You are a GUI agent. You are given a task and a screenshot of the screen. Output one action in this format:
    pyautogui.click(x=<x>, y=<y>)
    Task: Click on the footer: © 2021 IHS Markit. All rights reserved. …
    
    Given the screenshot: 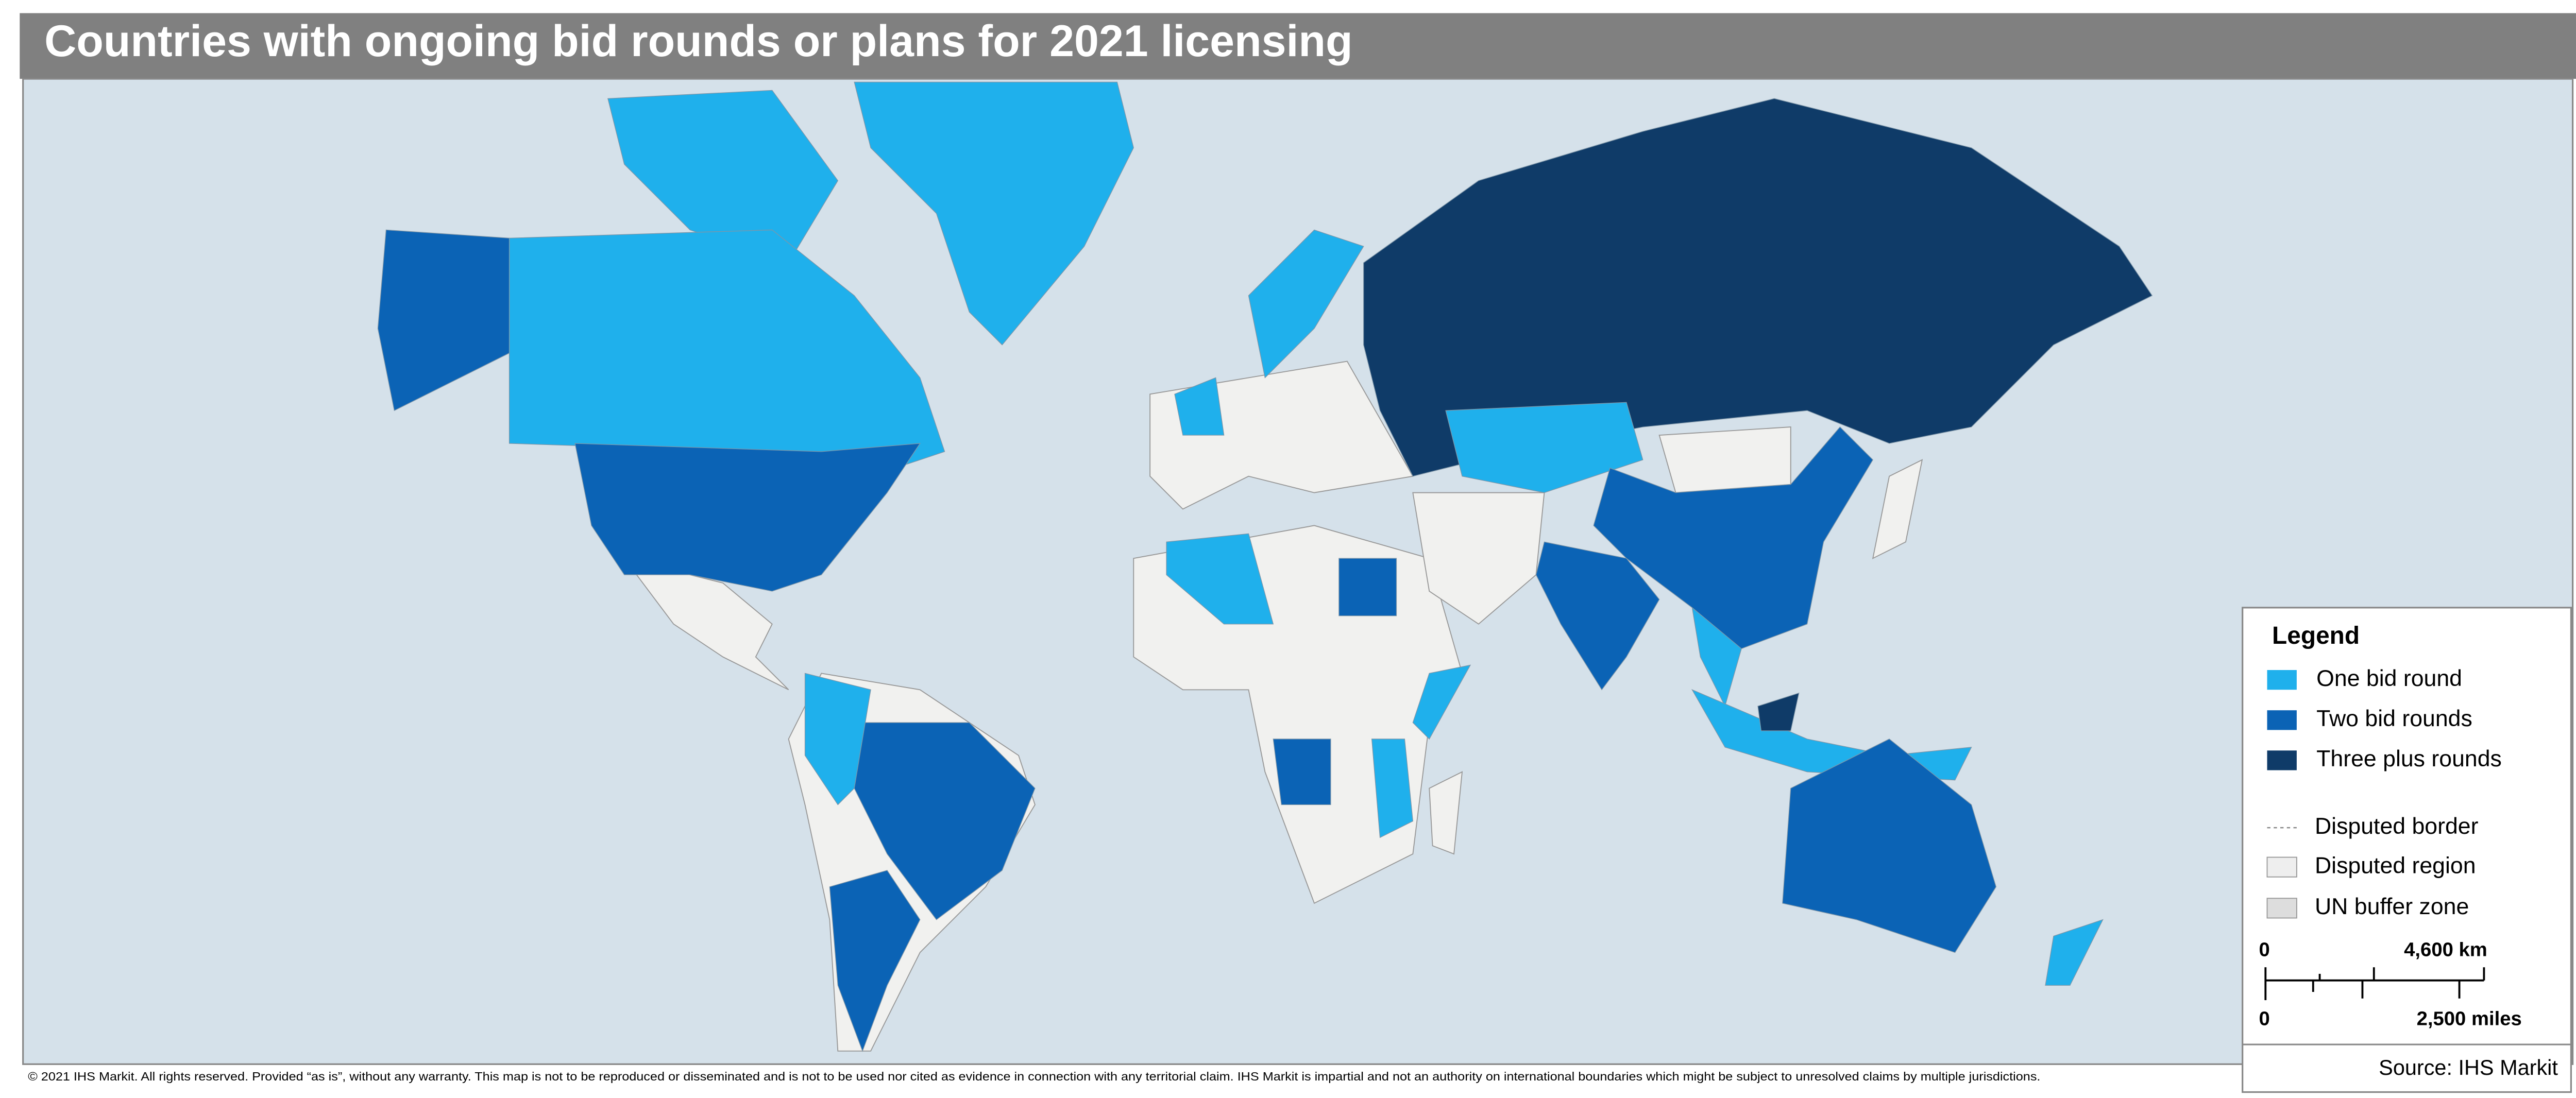 What is the action you would take?
    pyautogui.click(x=1034, y=1076)
    